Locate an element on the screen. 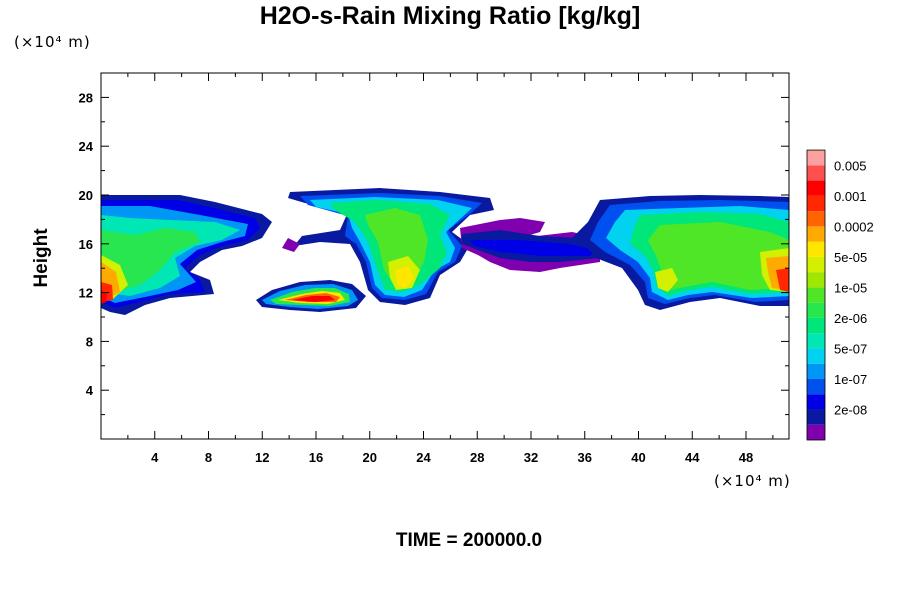 The width and height of the screenshot is (900, 600). x-tick-label: 16 is located at coordinates (316, 457).